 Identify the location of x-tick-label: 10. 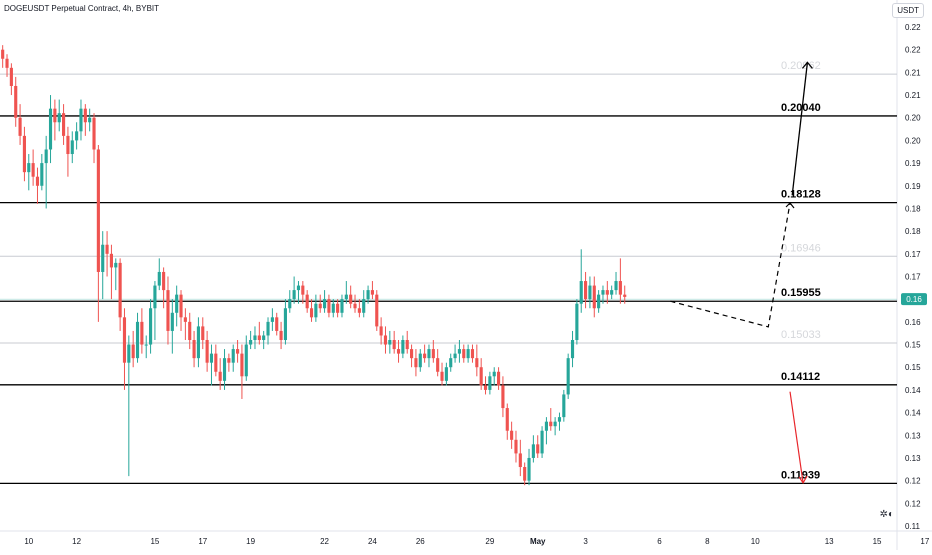
(755, 541).